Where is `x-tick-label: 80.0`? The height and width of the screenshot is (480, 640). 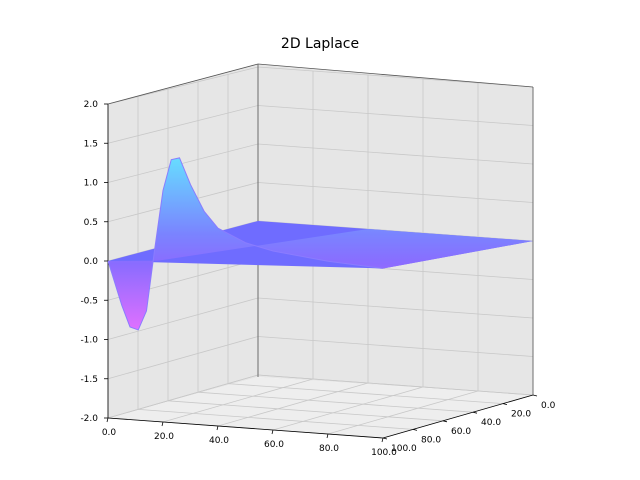
x-tick-label: 80.0 is located at coordinates (329, 449).